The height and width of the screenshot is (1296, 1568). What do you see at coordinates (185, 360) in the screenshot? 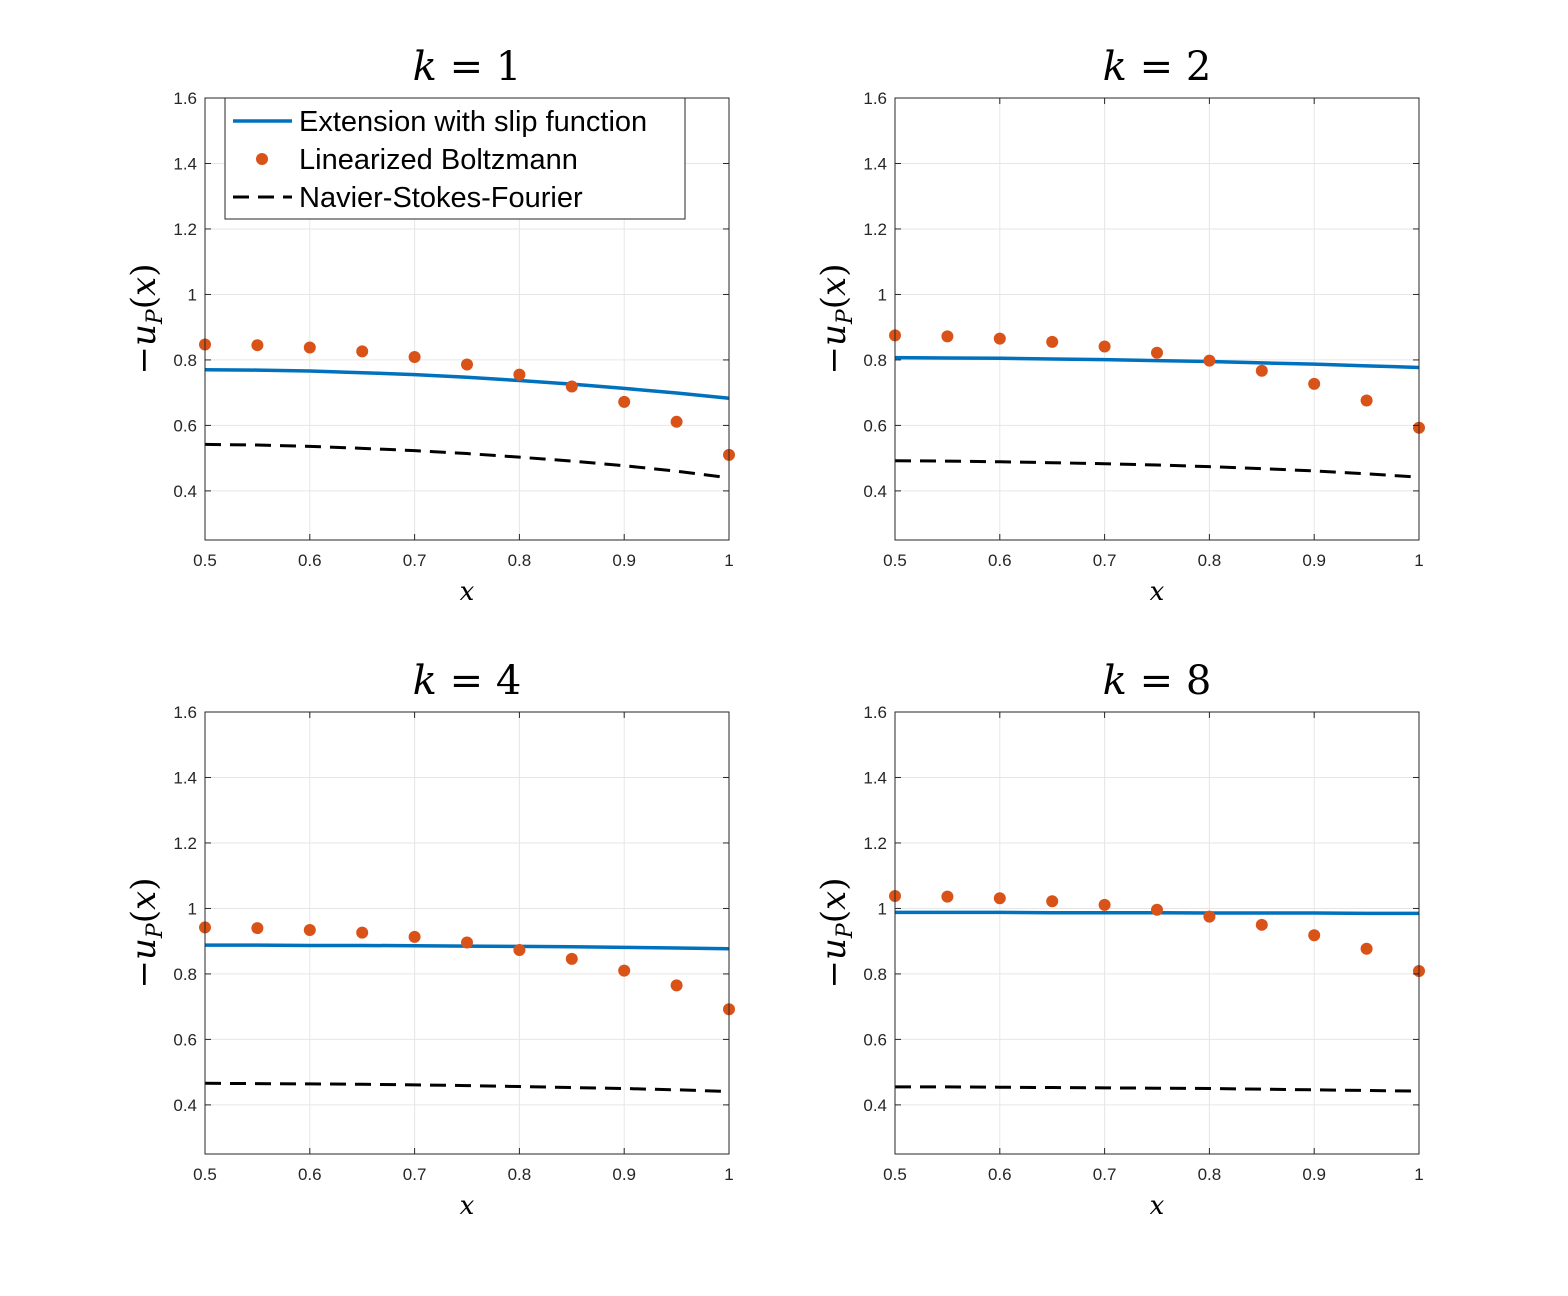
I see `y-tick-label: 0.8` at bounding box center [185, 360].